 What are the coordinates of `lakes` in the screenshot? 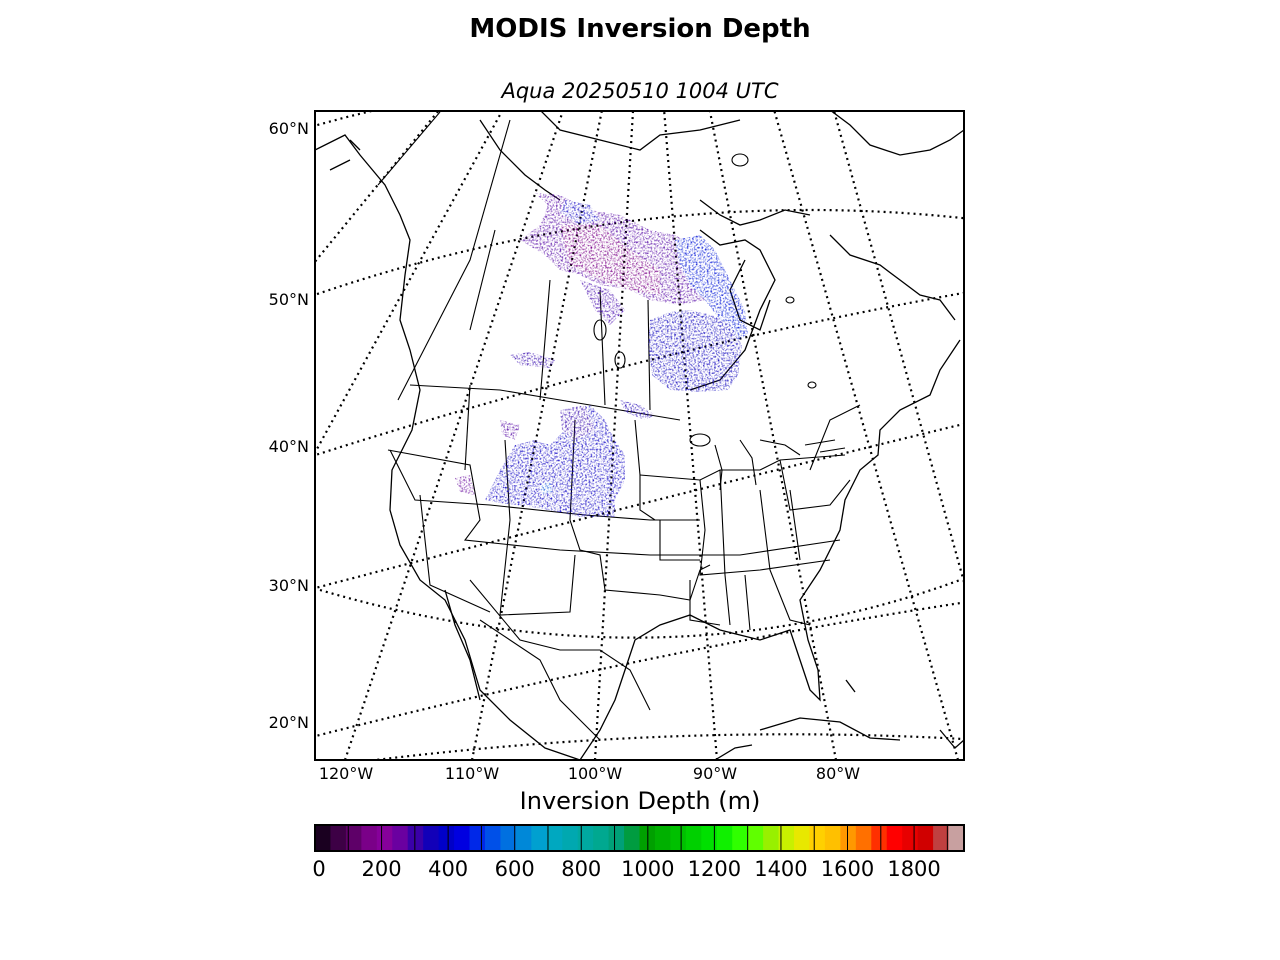 It's located at (719, 322).